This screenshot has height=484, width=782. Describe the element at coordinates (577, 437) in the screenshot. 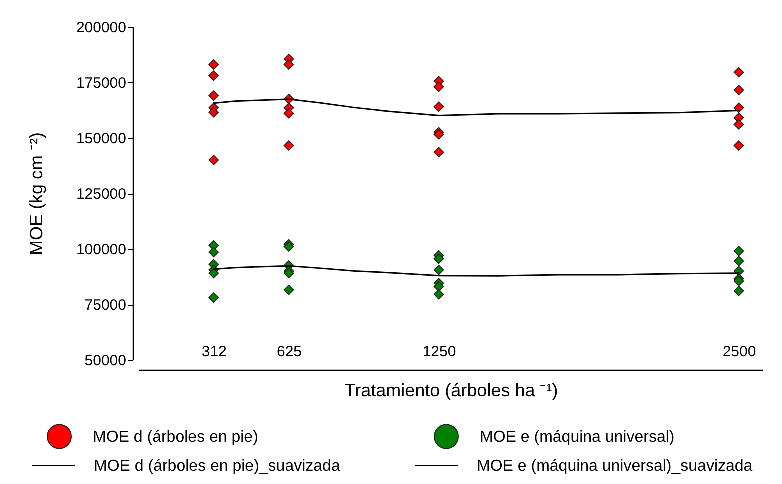

I see `legend-label: MOE e (máquina universal)` at that location.